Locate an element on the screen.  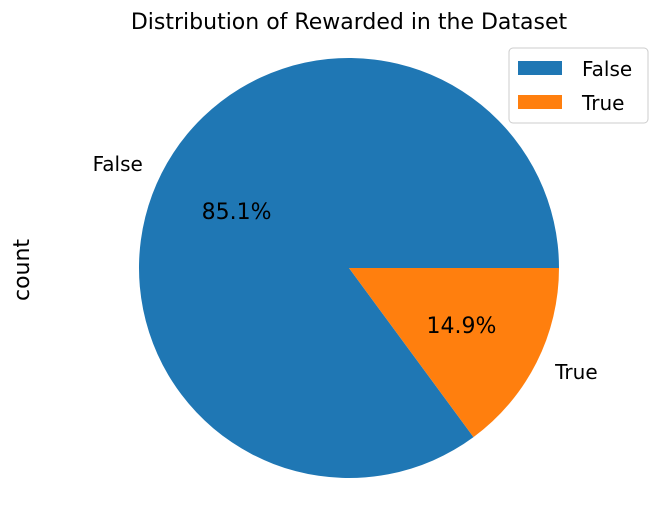
percent-label-true: 14.9% is located at coordinates (462, 326).